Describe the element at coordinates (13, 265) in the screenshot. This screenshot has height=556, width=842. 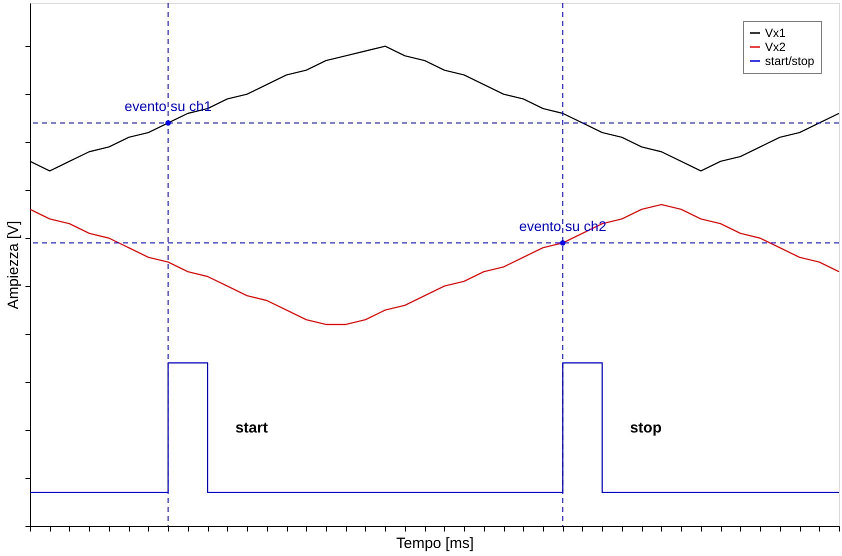
I see `y-axis-title: Ampiezza [V]` at that location.